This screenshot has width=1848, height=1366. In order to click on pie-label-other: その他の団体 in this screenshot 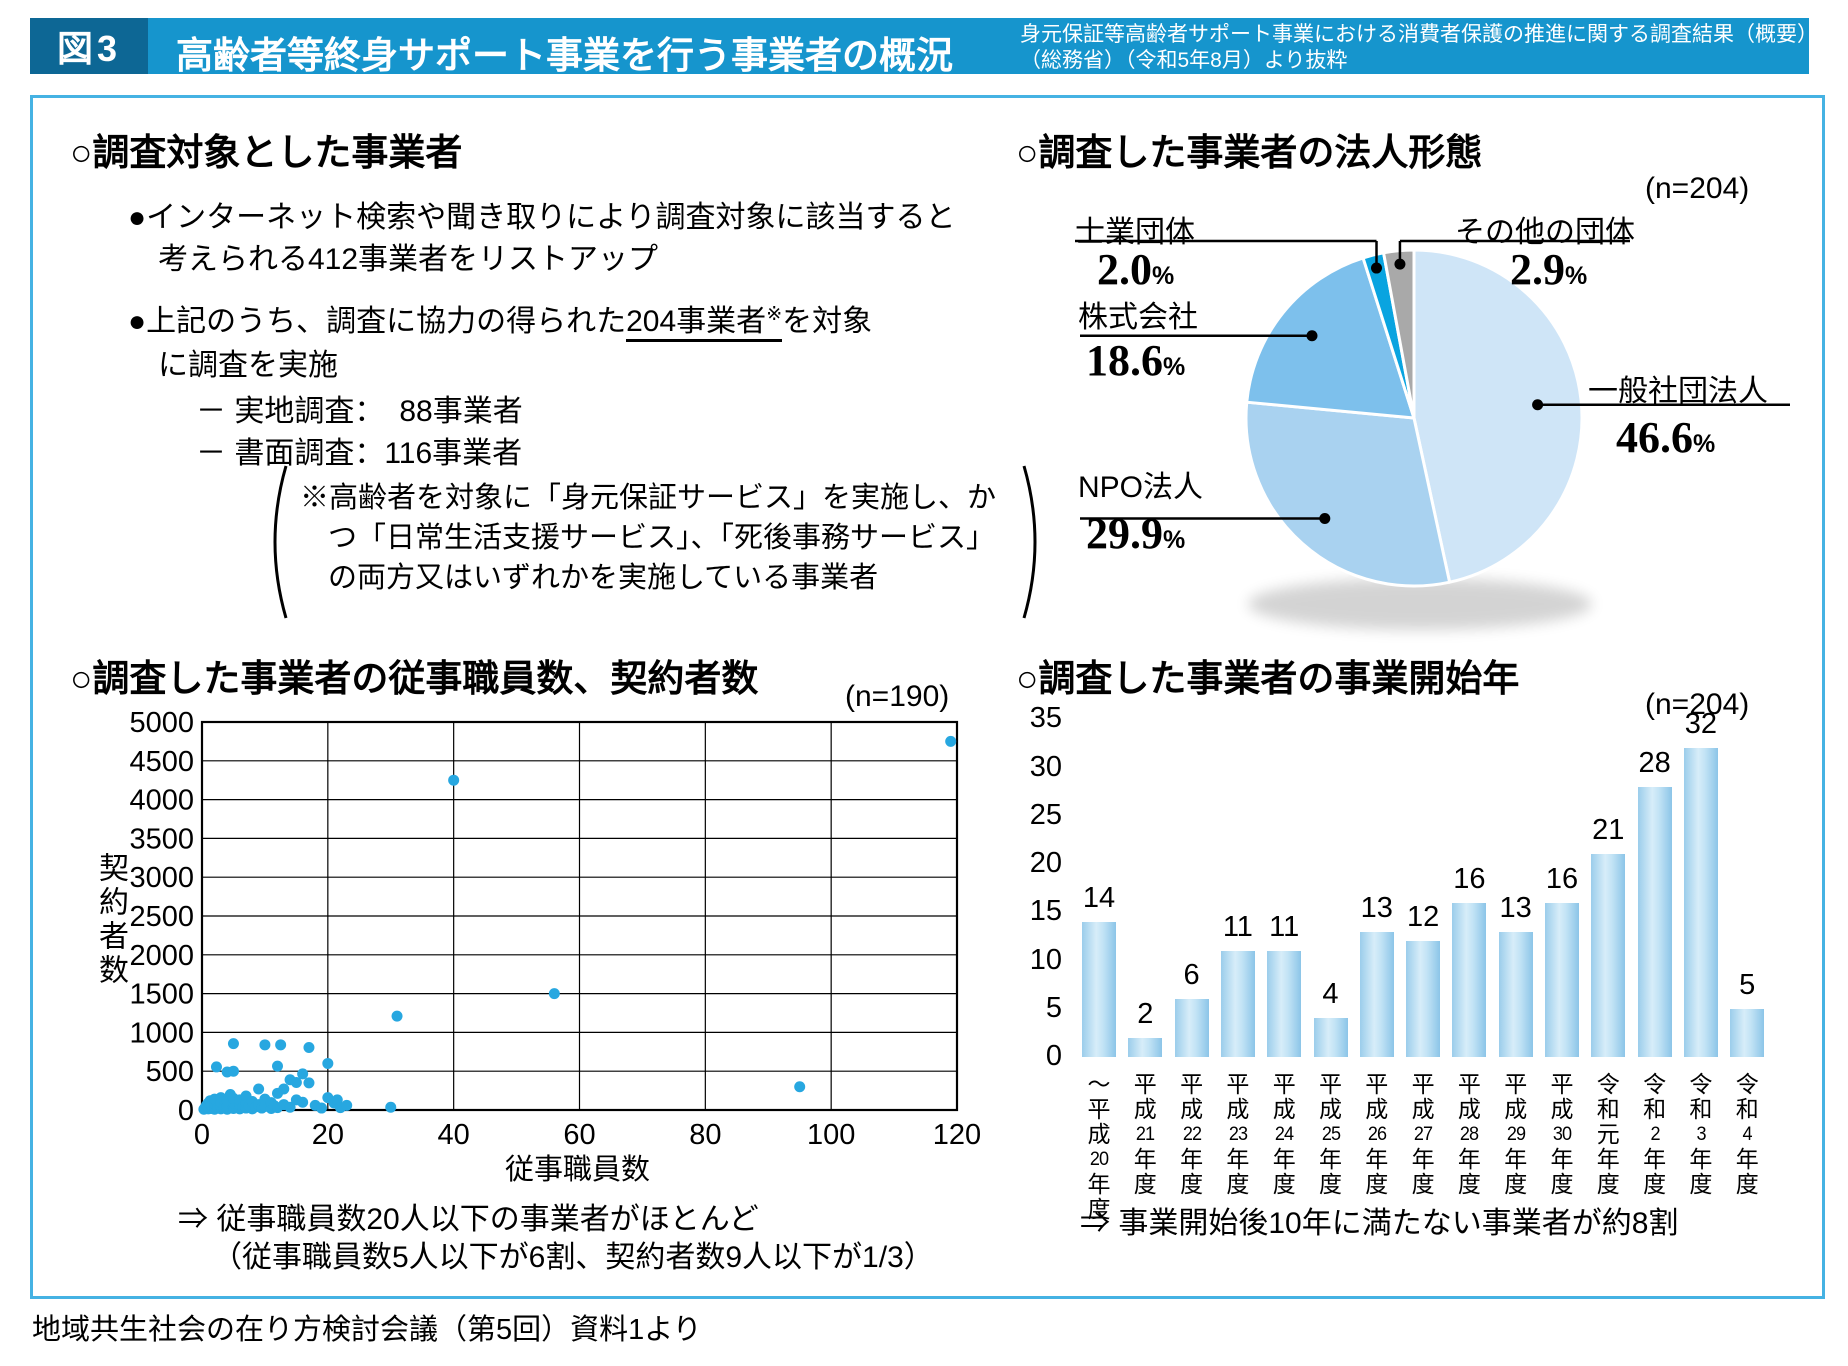, I will do `click(1545, 232)`.